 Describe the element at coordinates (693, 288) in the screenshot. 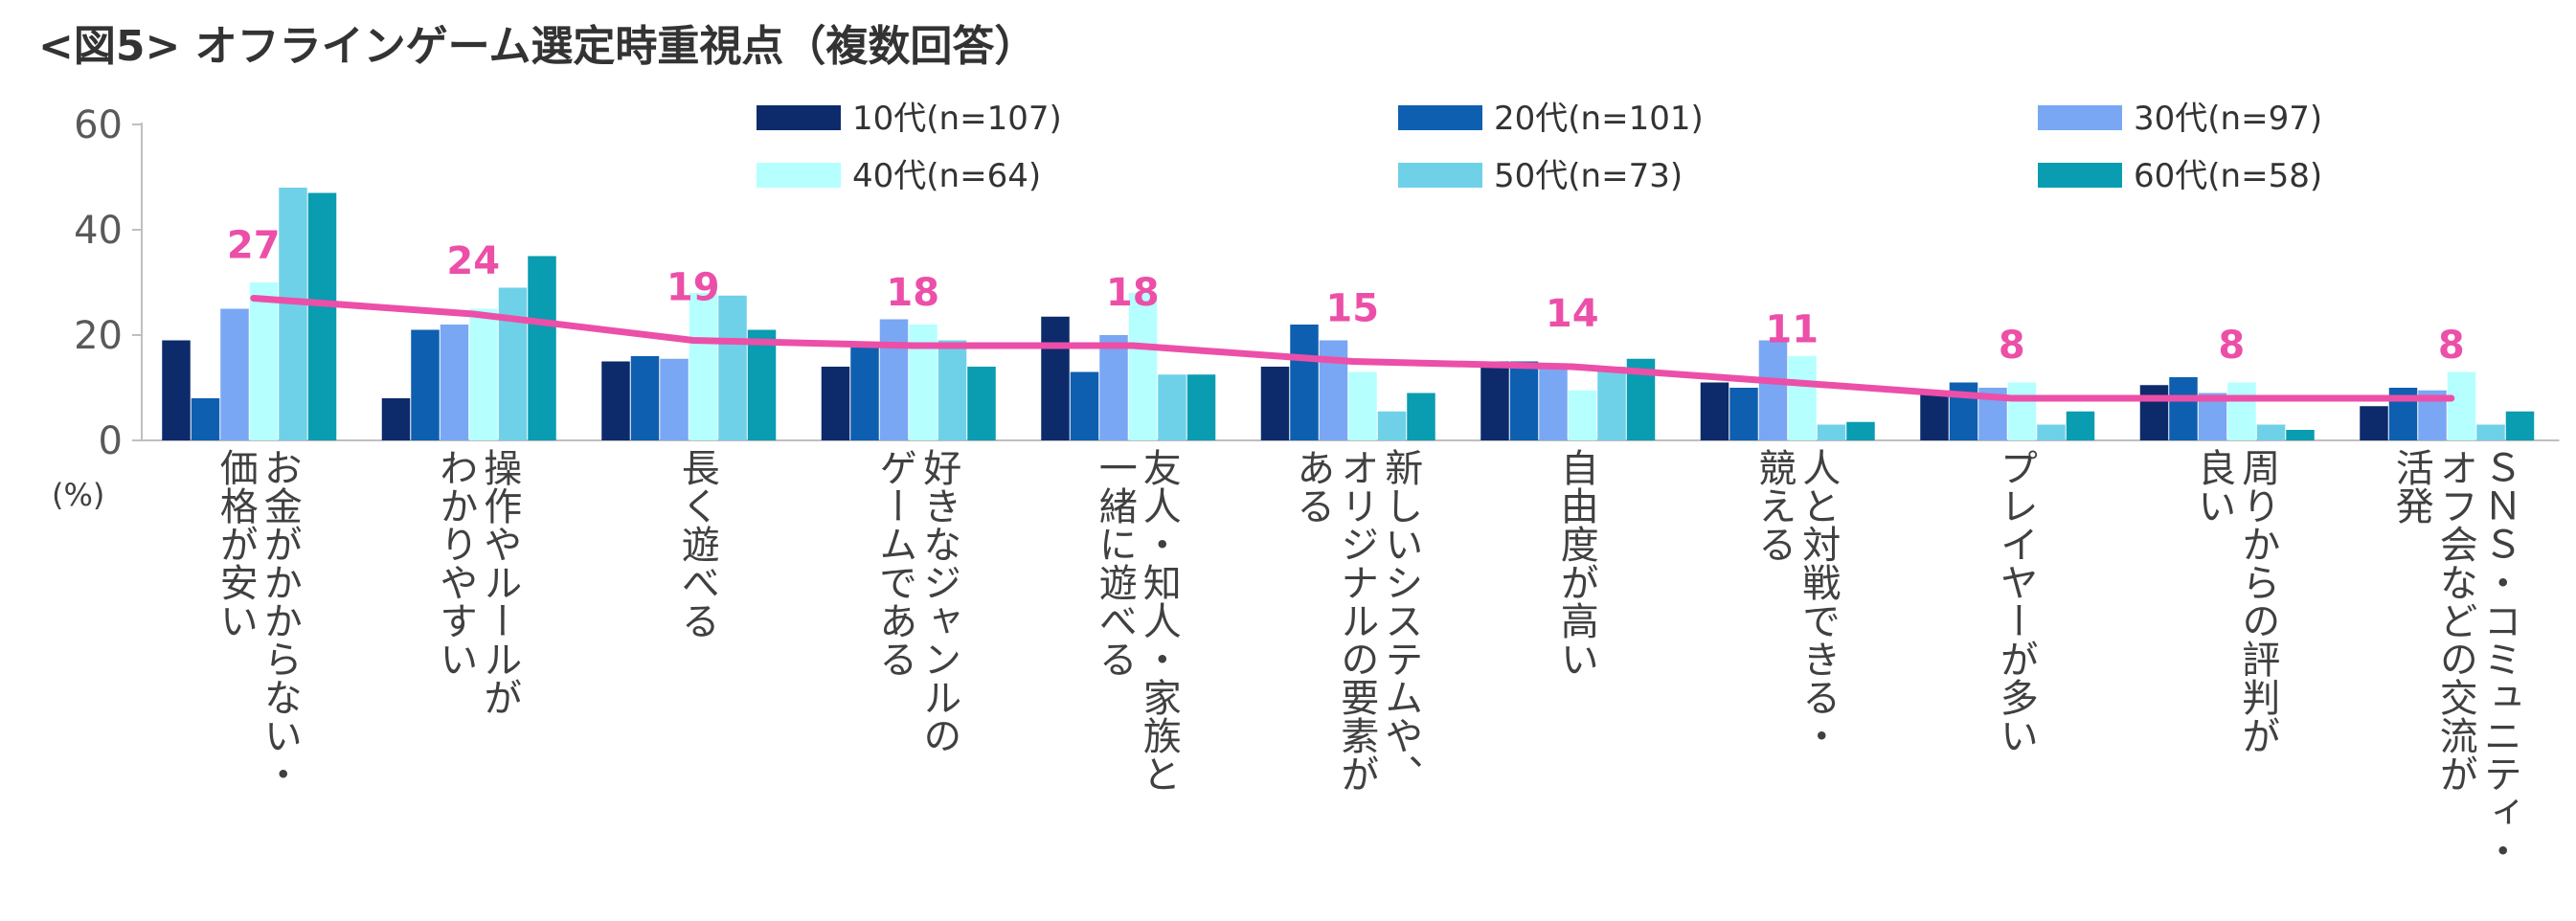

I see `average-data-label: 19` at that location.